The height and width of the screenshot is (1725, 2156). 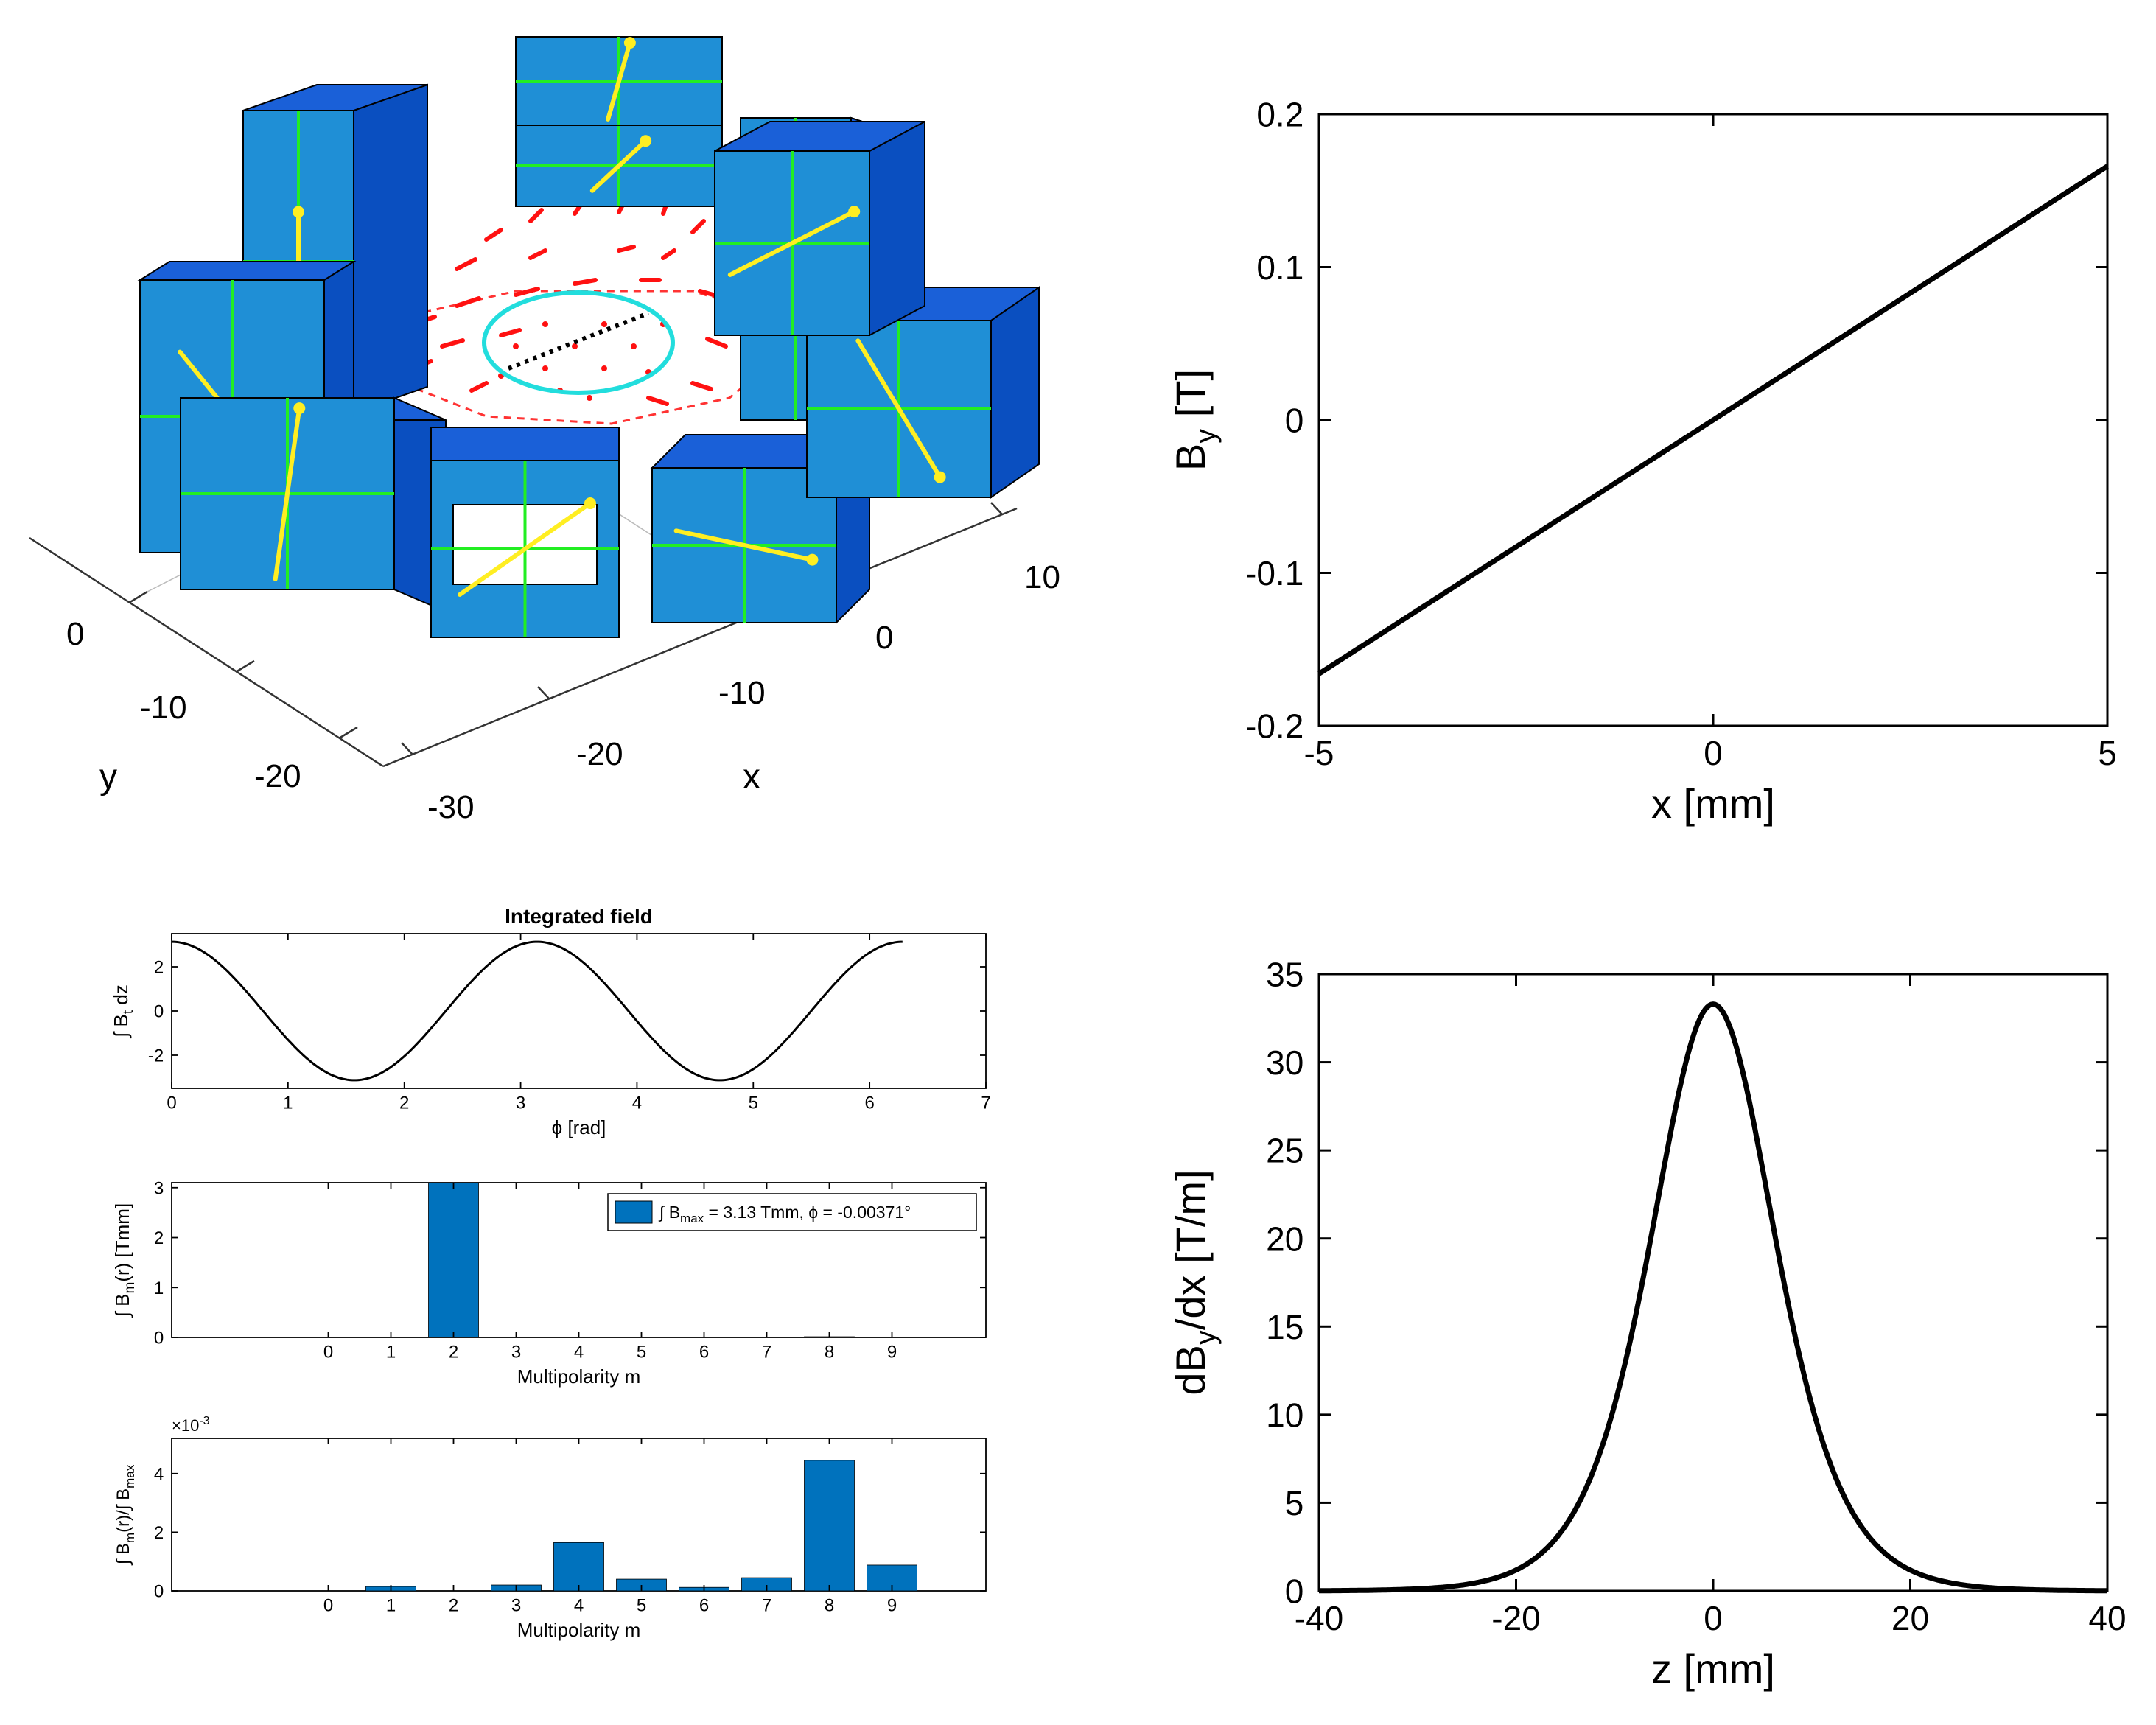 What do you see at coordinates (125, 1515) in the screenshot?
I see `multipoles-relative-ylabel: ∫ Bm(r)/∫ Bmax` at bounding box center [125, 1515].